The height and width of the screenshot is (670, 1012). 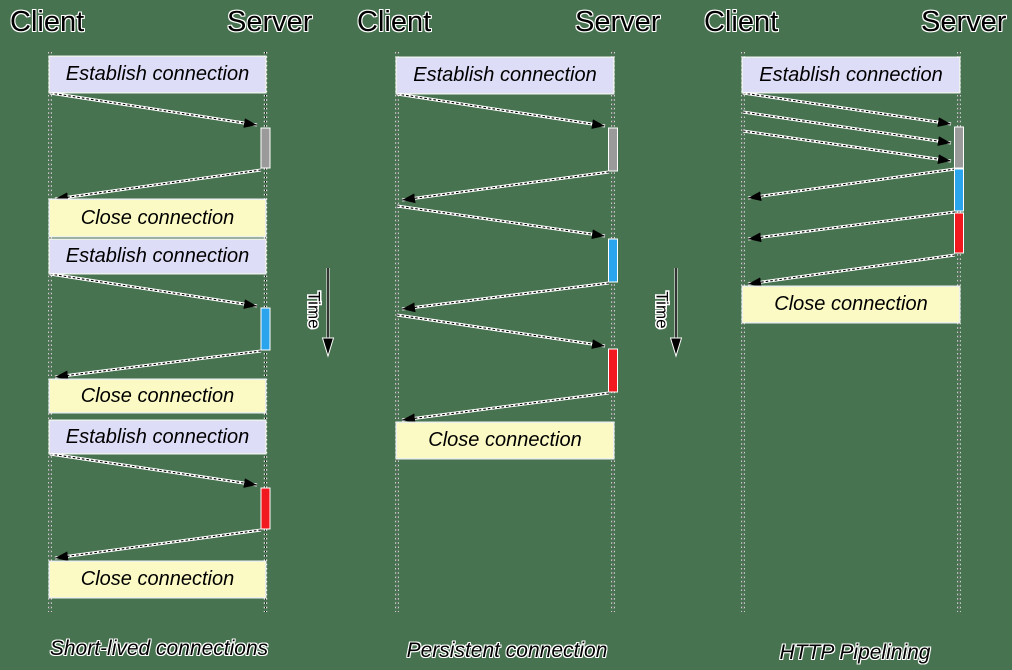 I want to click on time-arrow-2: Time, so click(x=667, y=313).